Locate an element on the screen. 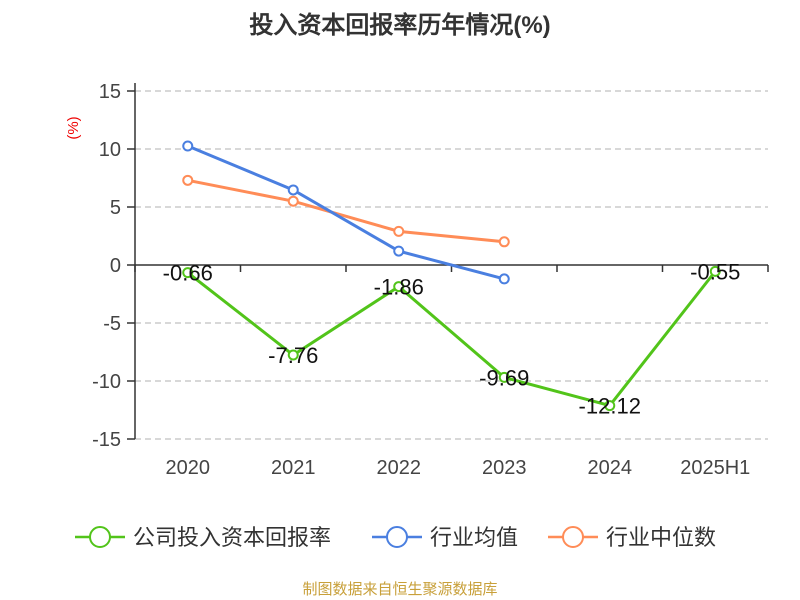  x-tick-label: 2020 is located at coordinates (188, 468).